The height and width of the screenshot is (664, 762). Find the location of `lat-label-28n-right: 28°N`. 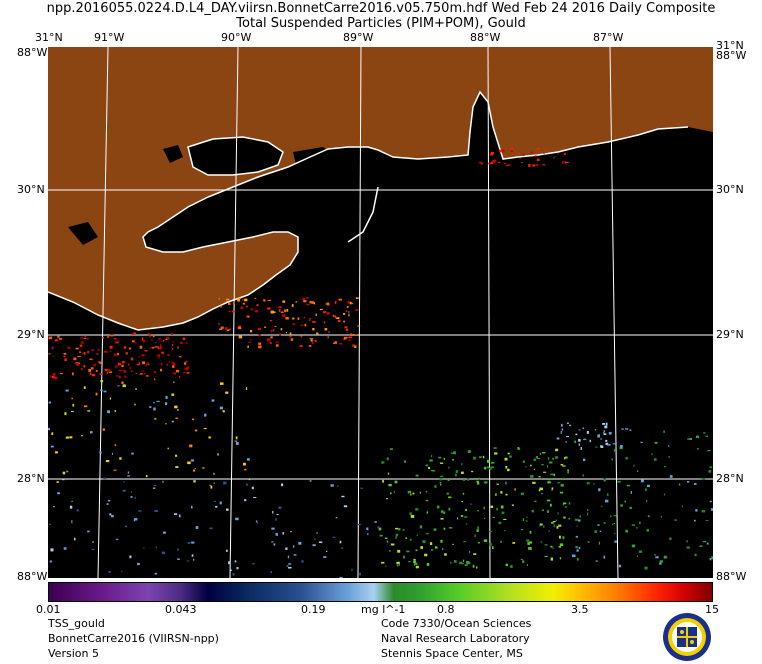

lat-label-28n-right: 28°N is located at coordinates (730, 478).